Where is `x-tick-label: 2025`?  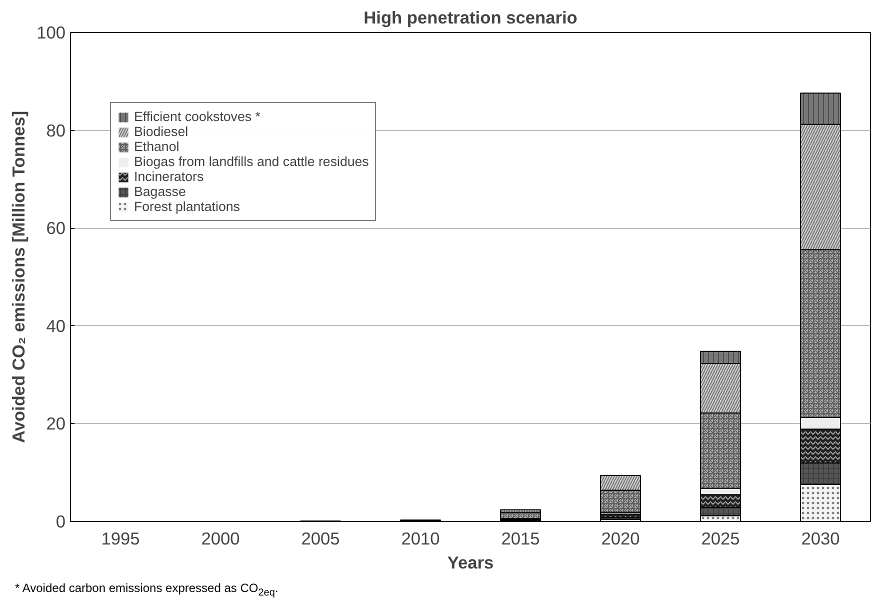
x-tick-label: 2025 is located at coordinates (720, 538).